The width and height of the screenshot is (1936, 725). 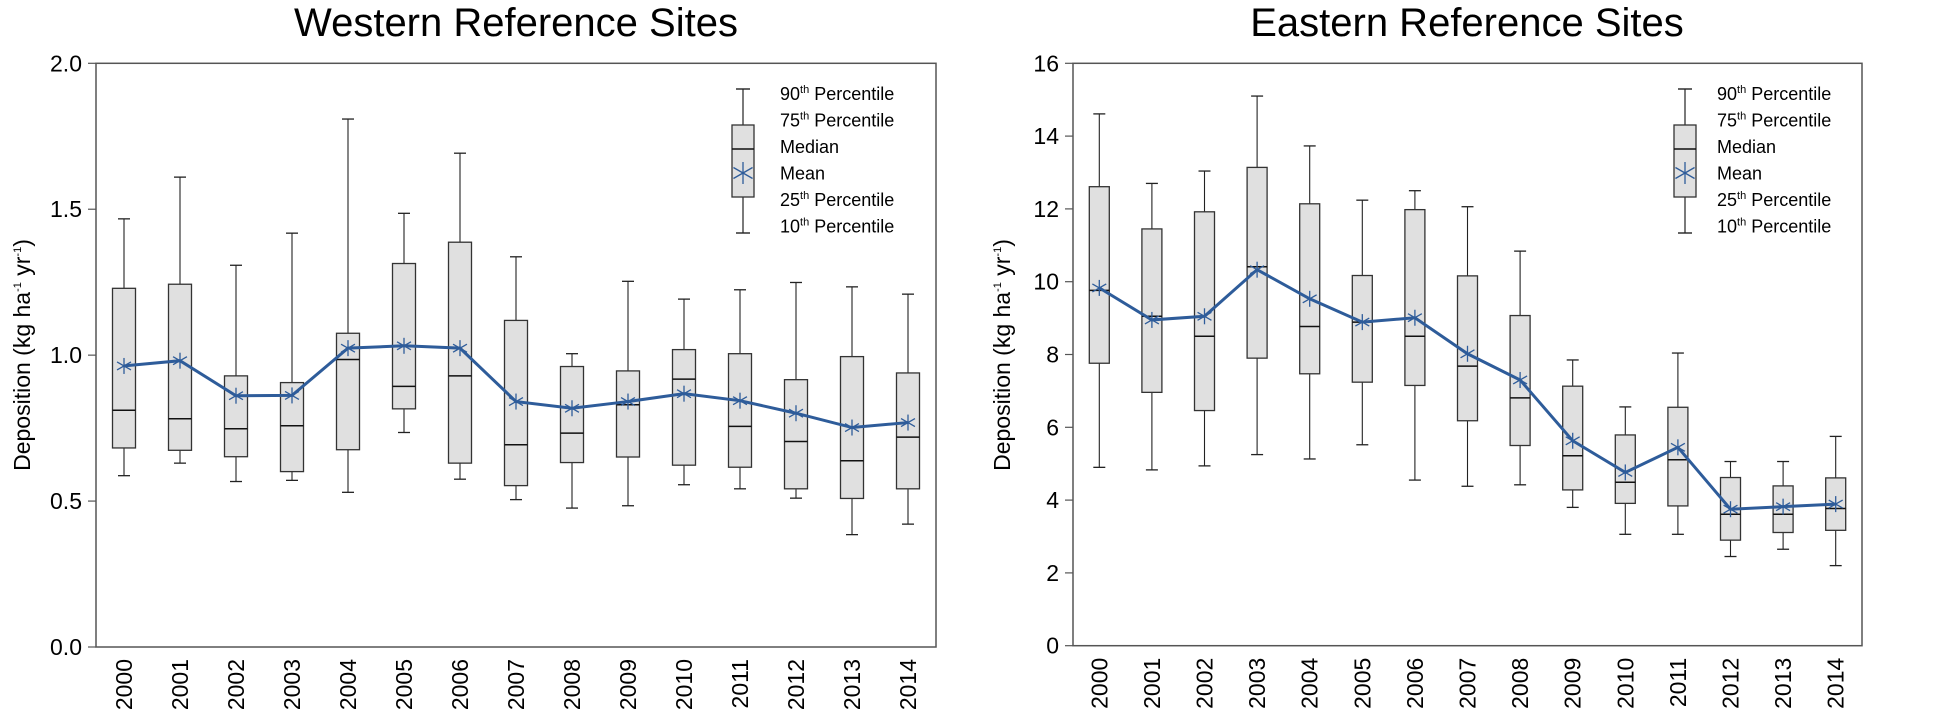 I want to click on legend-mean-marker, so click(x=743, y=173).